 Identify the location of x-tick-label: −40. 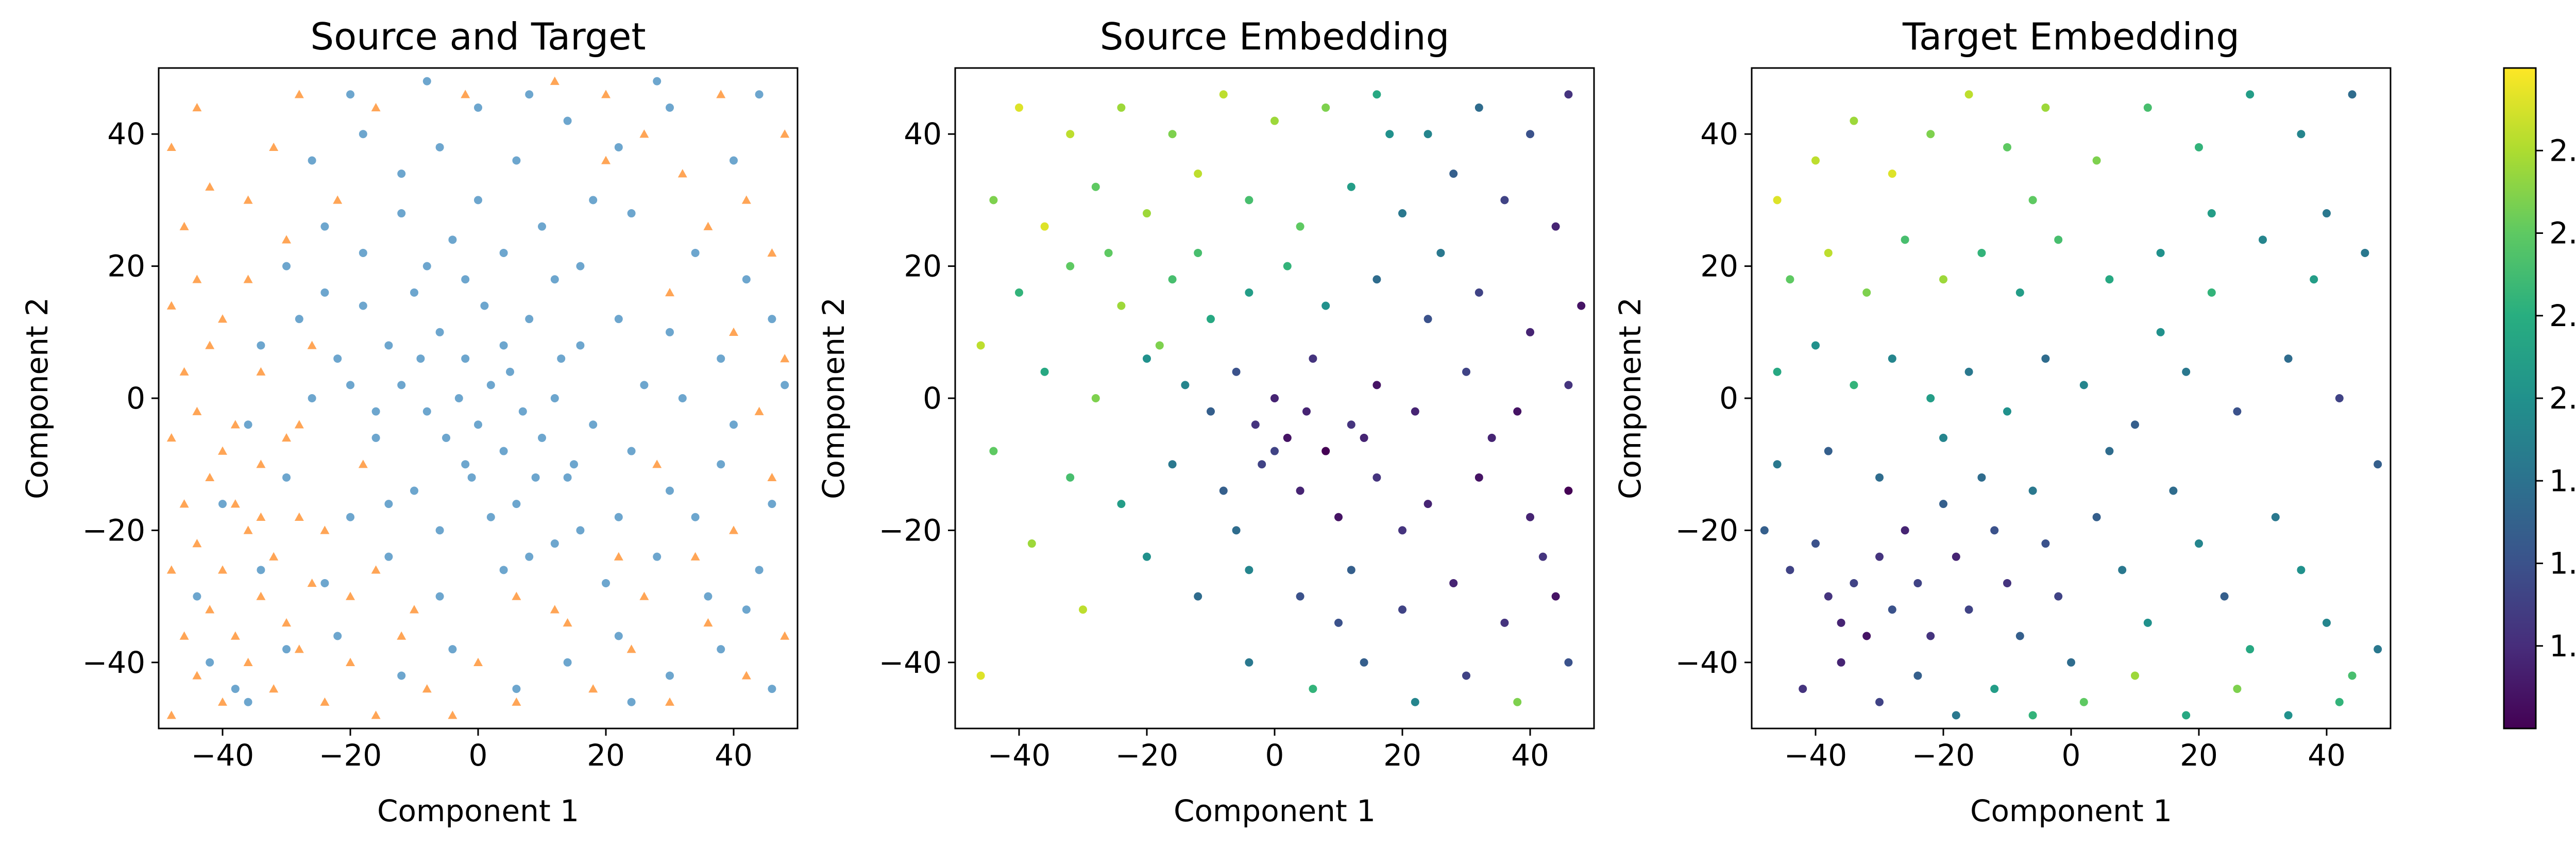
(222, 755).